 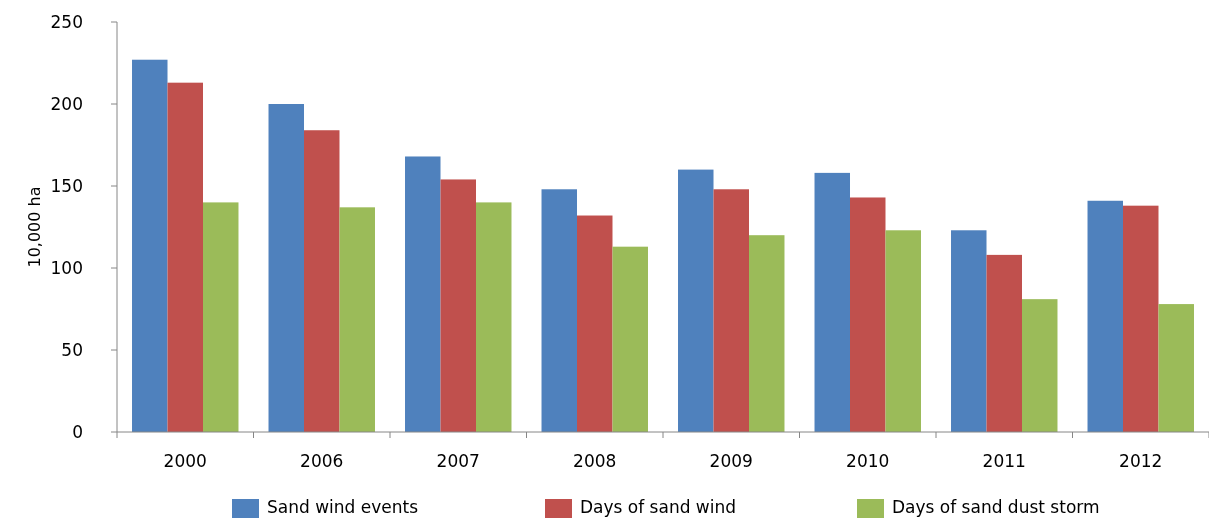 What do you see at coordinates (343, 507) in the screenshot?
I see `legend-label: Sand wind events` at bounding box center [343, 507].